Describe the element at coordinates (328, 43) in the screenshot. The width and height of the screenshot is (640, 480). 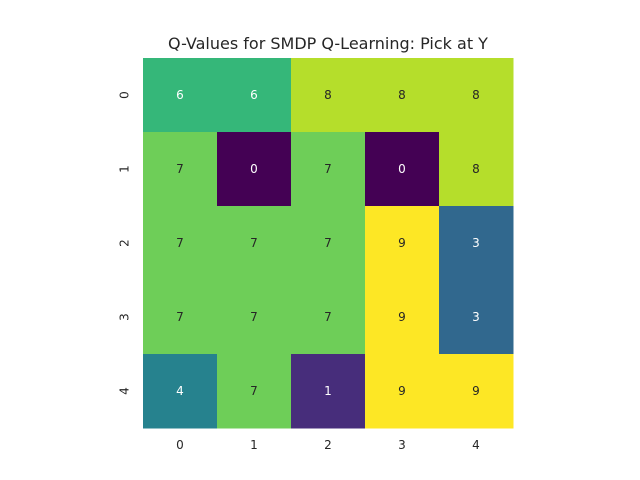
I see `chart-title: Q-Values for SMDP Q-Learning: Pick at Y` at that location.